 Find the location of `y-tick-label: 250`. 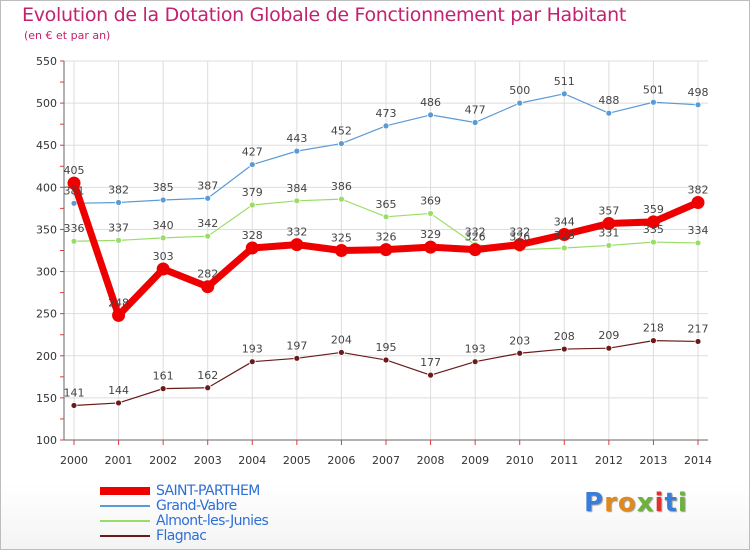

y-tick-label: 250 is located at coordinates (46, 314).